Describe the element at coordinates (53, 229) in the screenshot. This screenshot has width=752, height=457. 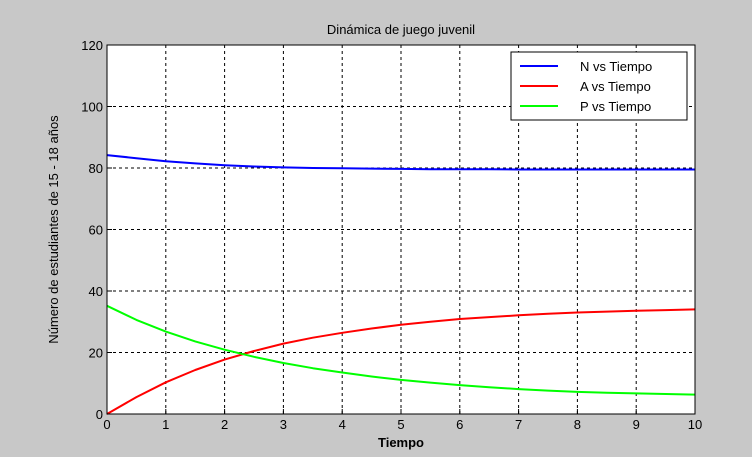
I see `y-axis-label: Número de estudiantes de 15 - 18 años` at that location.